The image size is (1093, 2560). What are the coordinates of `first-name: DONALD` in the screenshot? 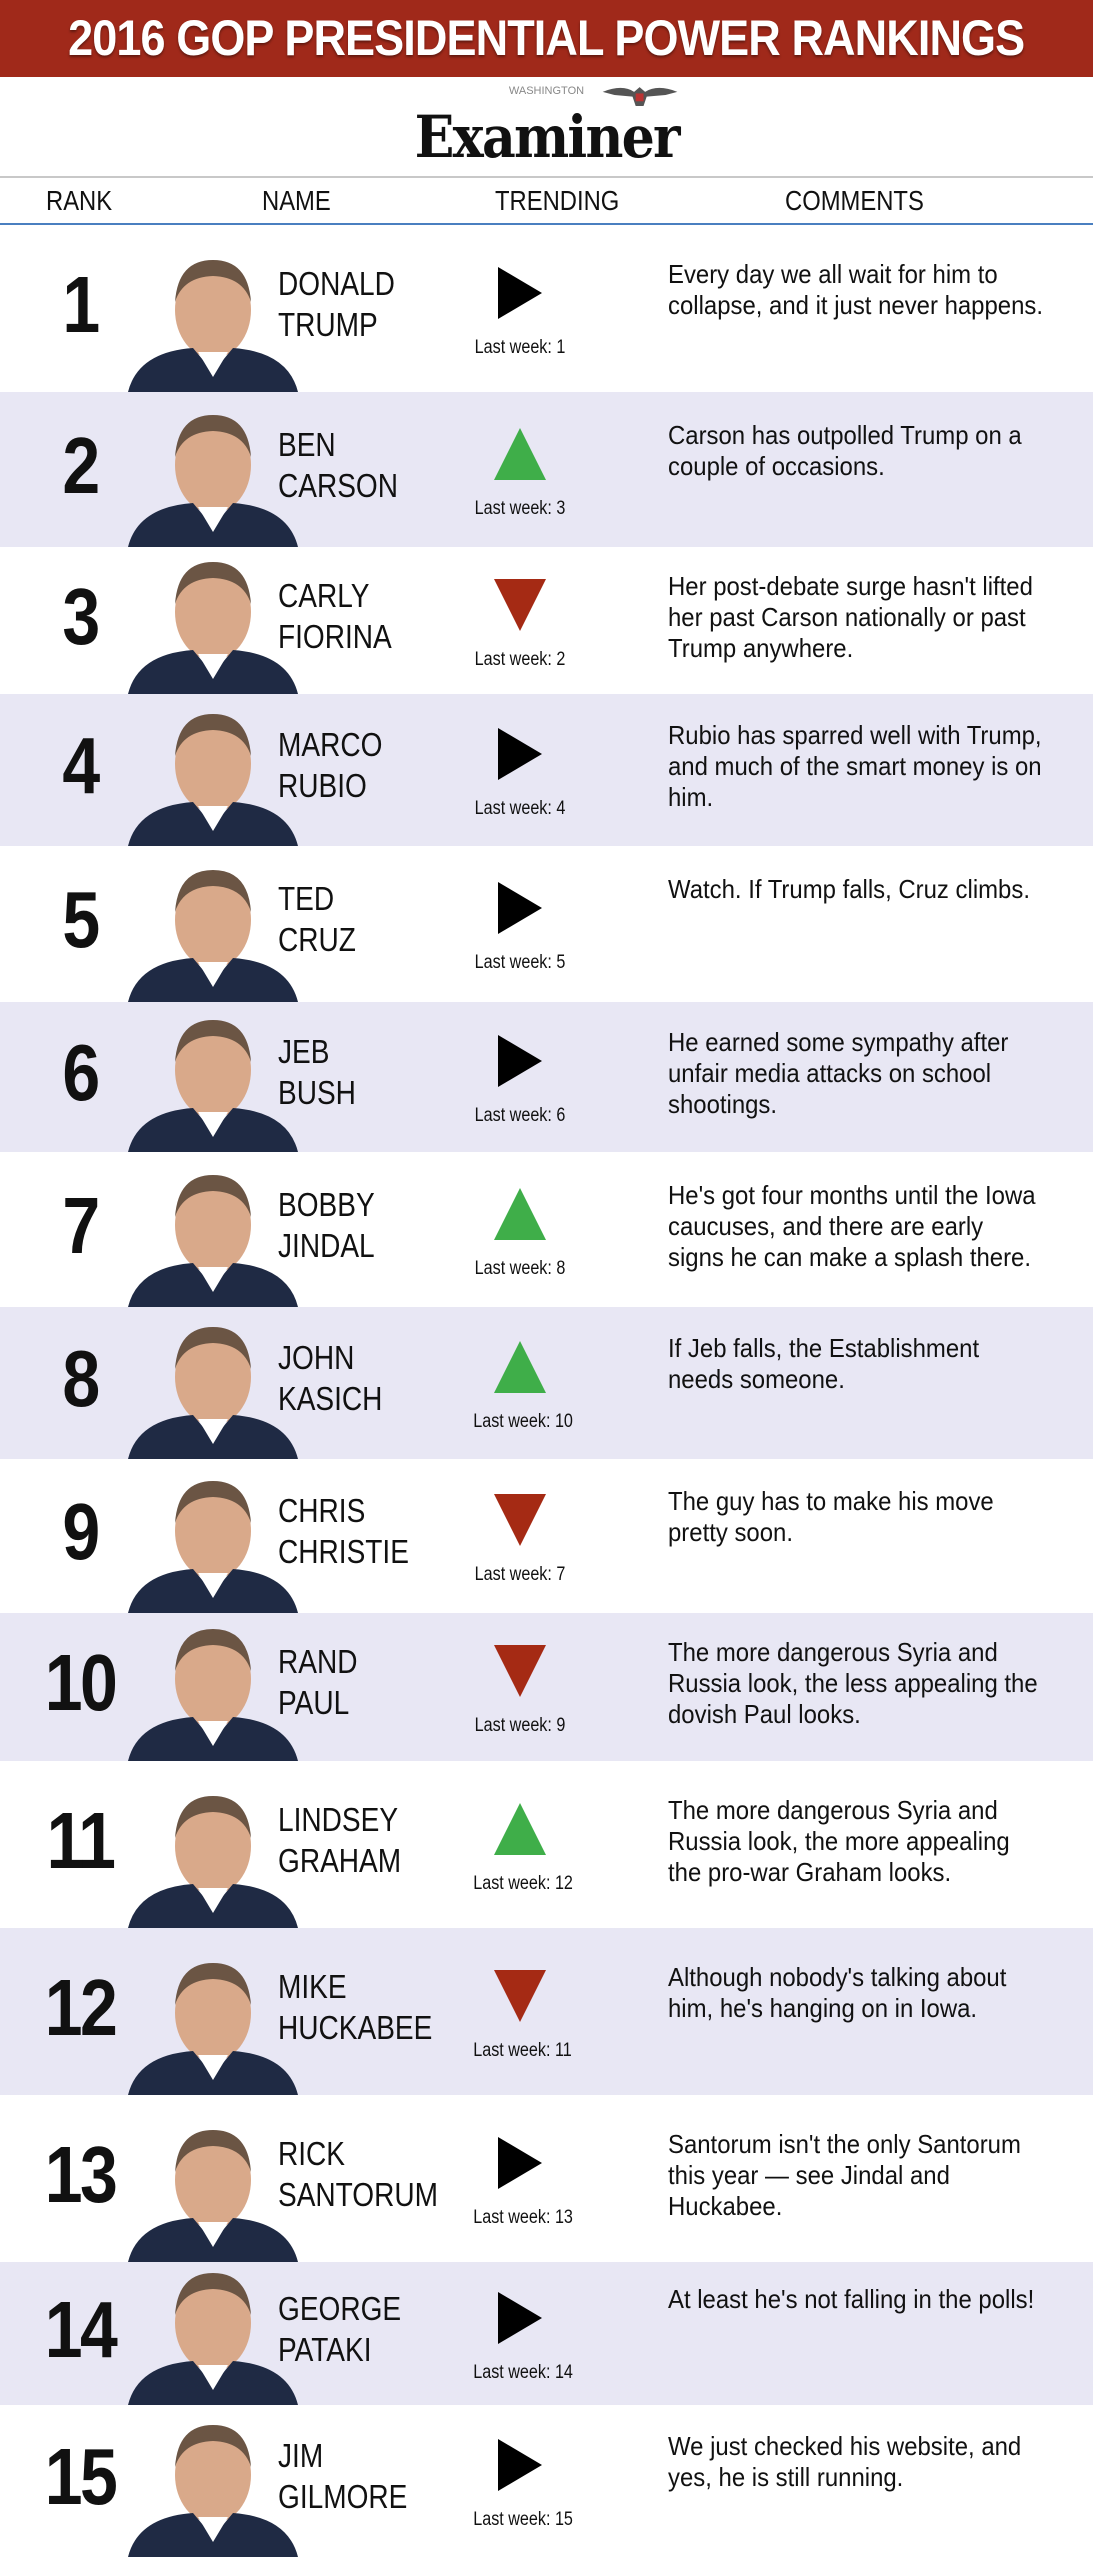 It's located at (336, 283).